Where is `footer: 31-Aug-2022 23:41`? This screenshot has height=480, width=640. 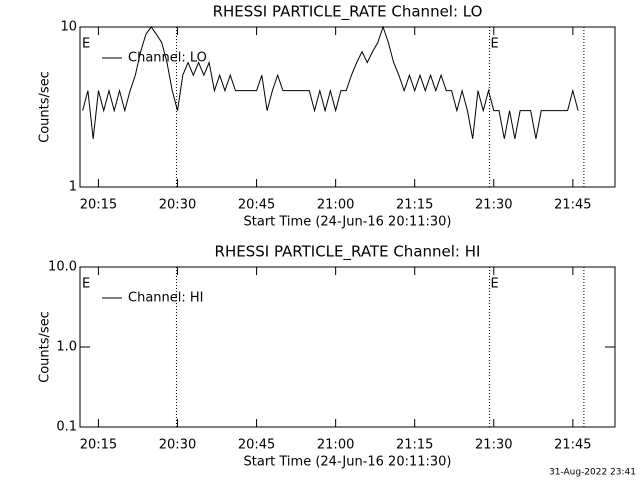 footer: 31-Aug-2022 23:41 is located at coordinates (592, 473).